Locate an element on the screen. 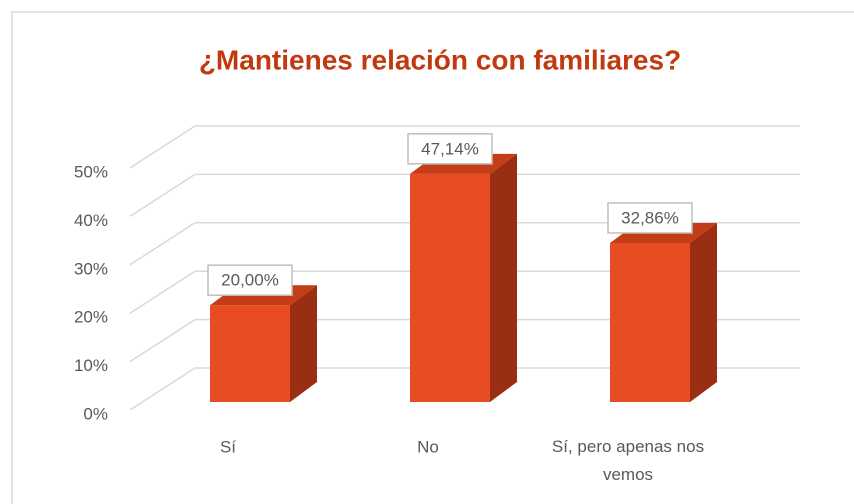 Image resolution: width=854 pixels, height=504 pixels. y-tick-label: 0% is located at coordinates (95, 413).